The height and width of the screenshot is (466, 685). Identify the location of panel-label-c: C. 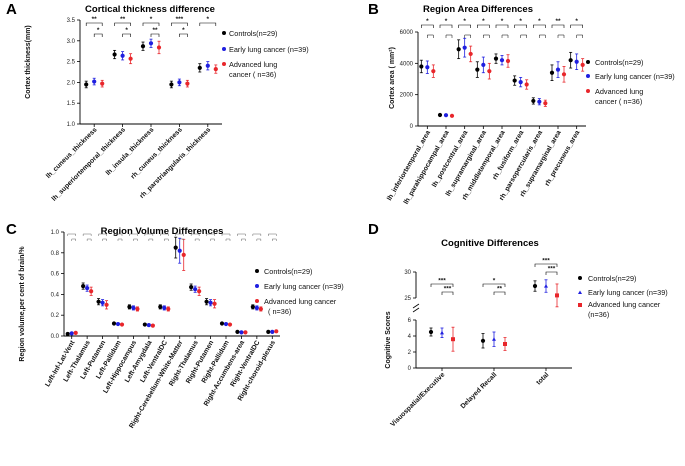
(11, 229).